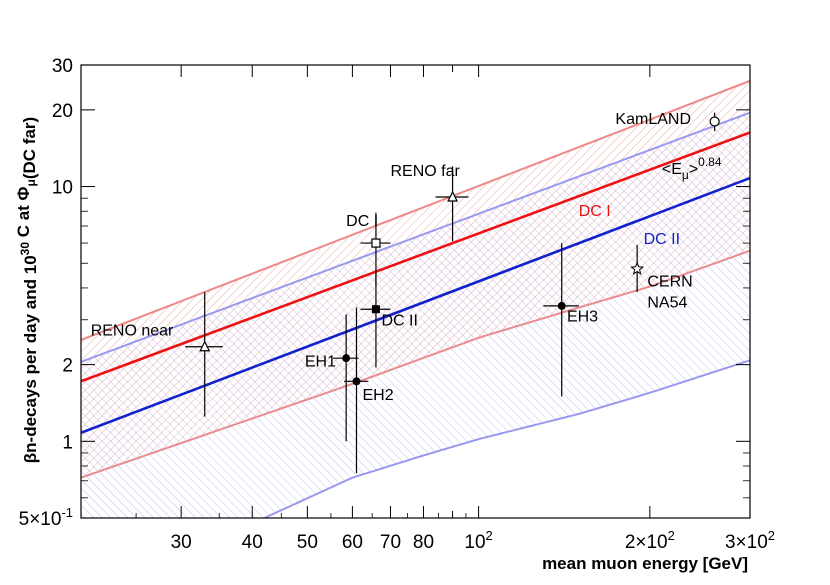 Image resolution: width=830 pixels, height=585 pixels. What do you see at coordinates (561, 320) in the screenshot?
I see `point-eh3` at bounding box center [561, 320].